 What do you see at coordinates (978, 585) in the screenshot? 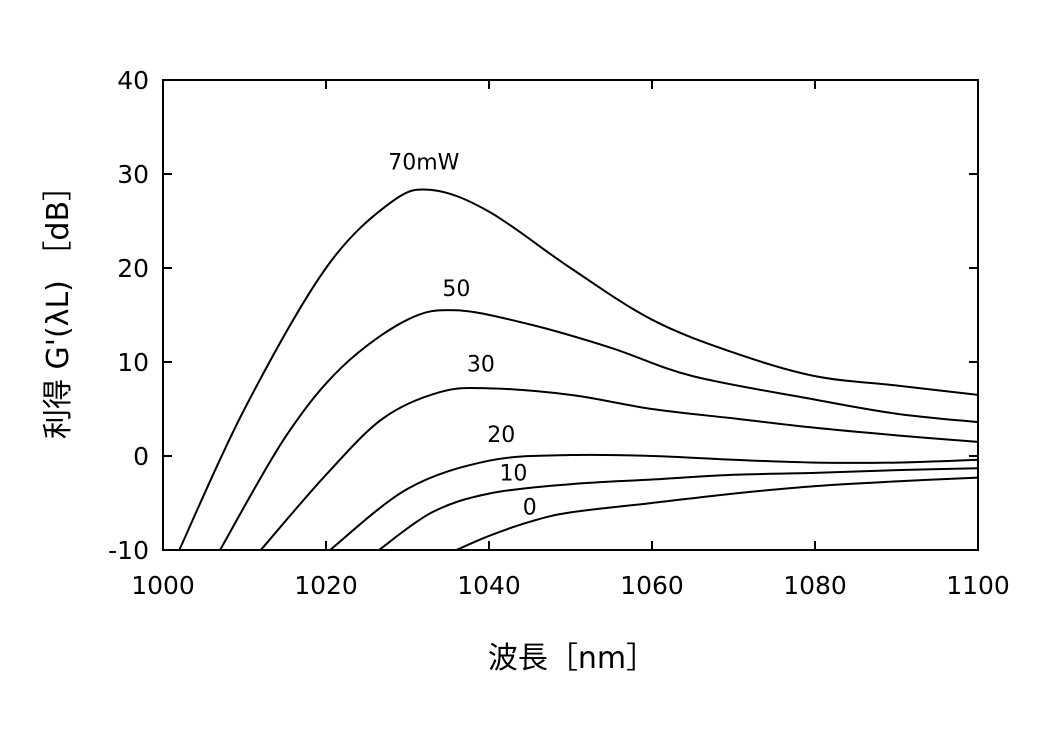
I see `x-tick-label: 1100` at bounding box center [978, 585].